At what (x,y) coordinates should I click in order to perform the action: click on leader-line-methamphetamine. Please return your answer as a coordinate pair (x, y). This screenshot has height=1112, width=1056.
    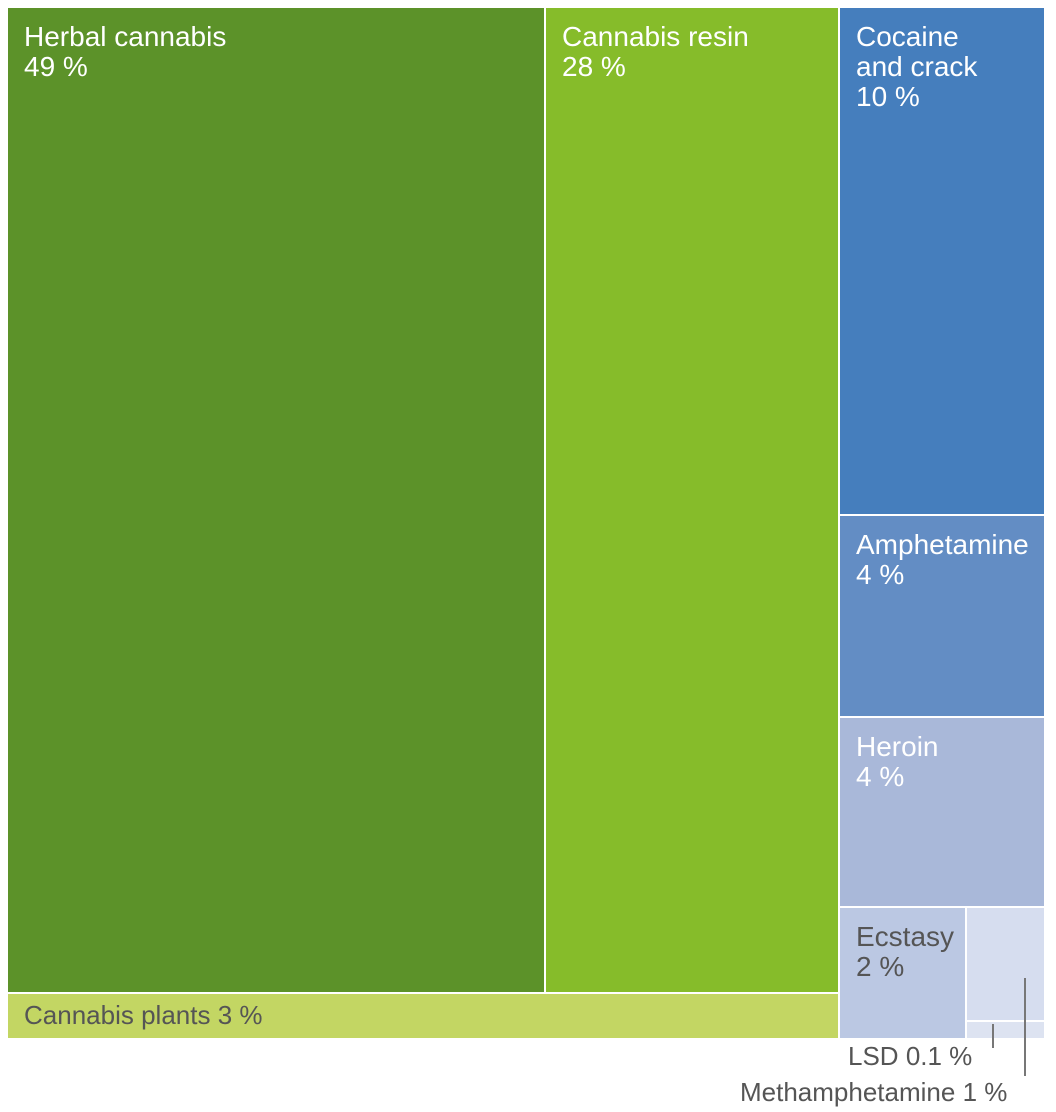
    Looking at the image, I should click on (1025, 1027).